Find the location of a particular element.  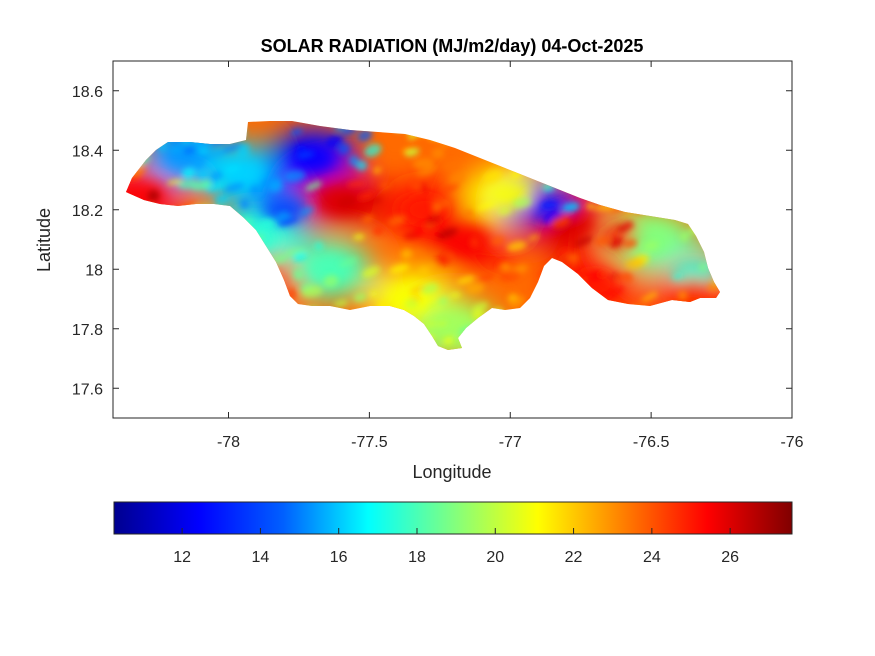

x-axis-label: Longitude is located at coordinates (451, 472).